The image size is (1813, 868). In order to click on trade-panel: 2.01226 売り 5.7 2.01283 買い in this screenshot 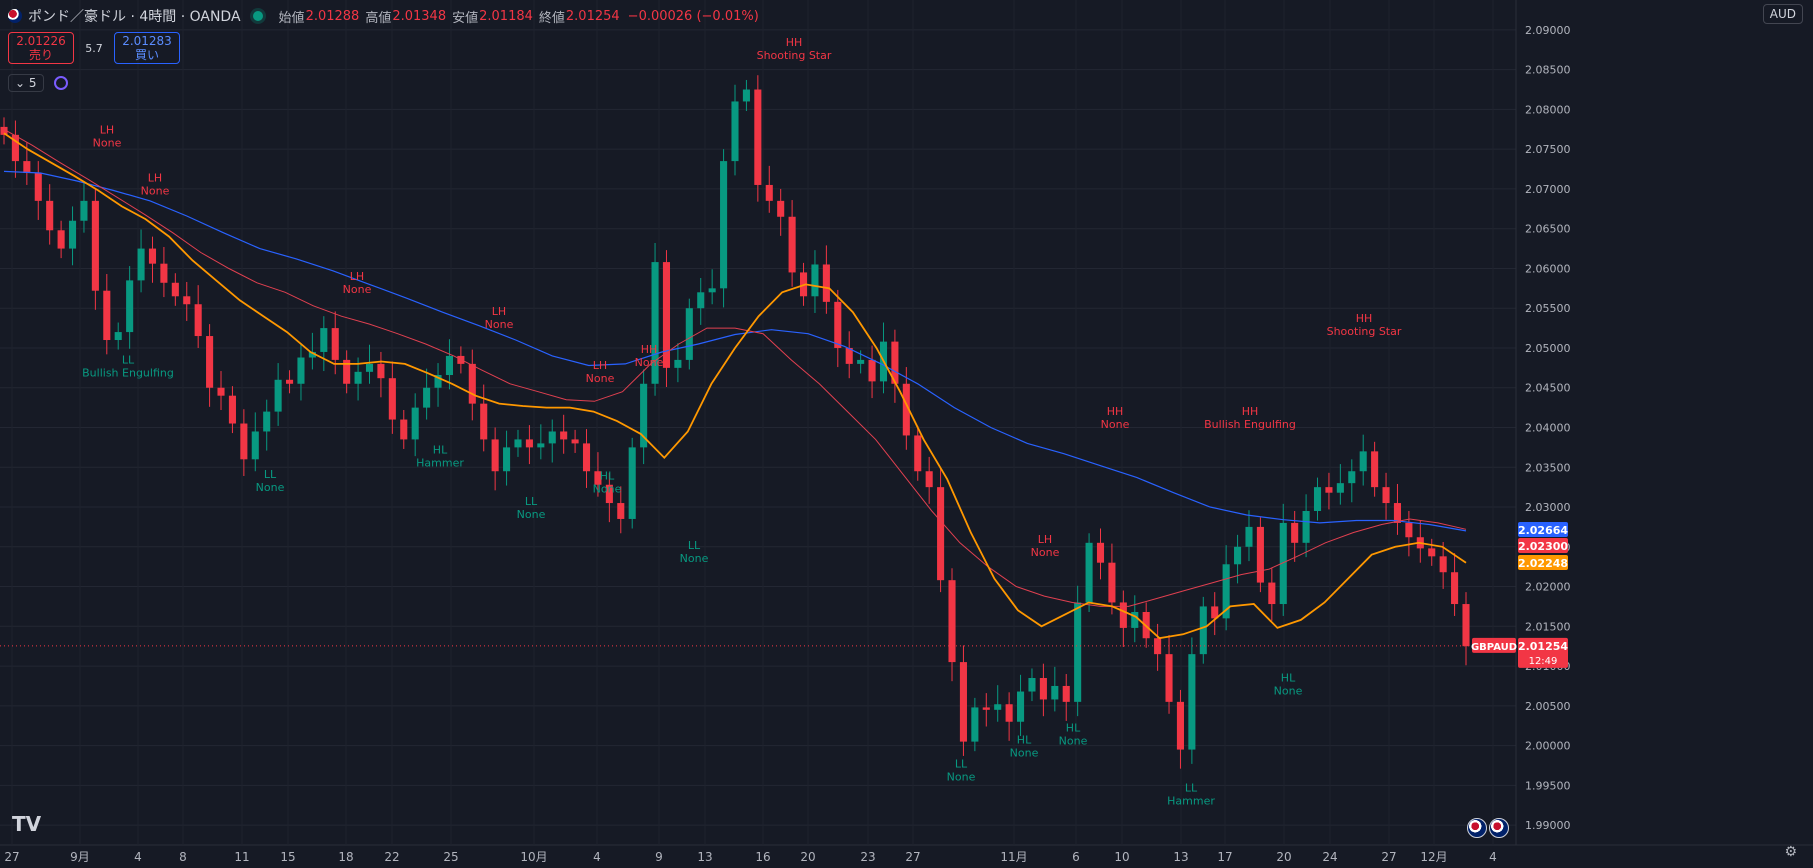, I will do `click(94, 48)`.